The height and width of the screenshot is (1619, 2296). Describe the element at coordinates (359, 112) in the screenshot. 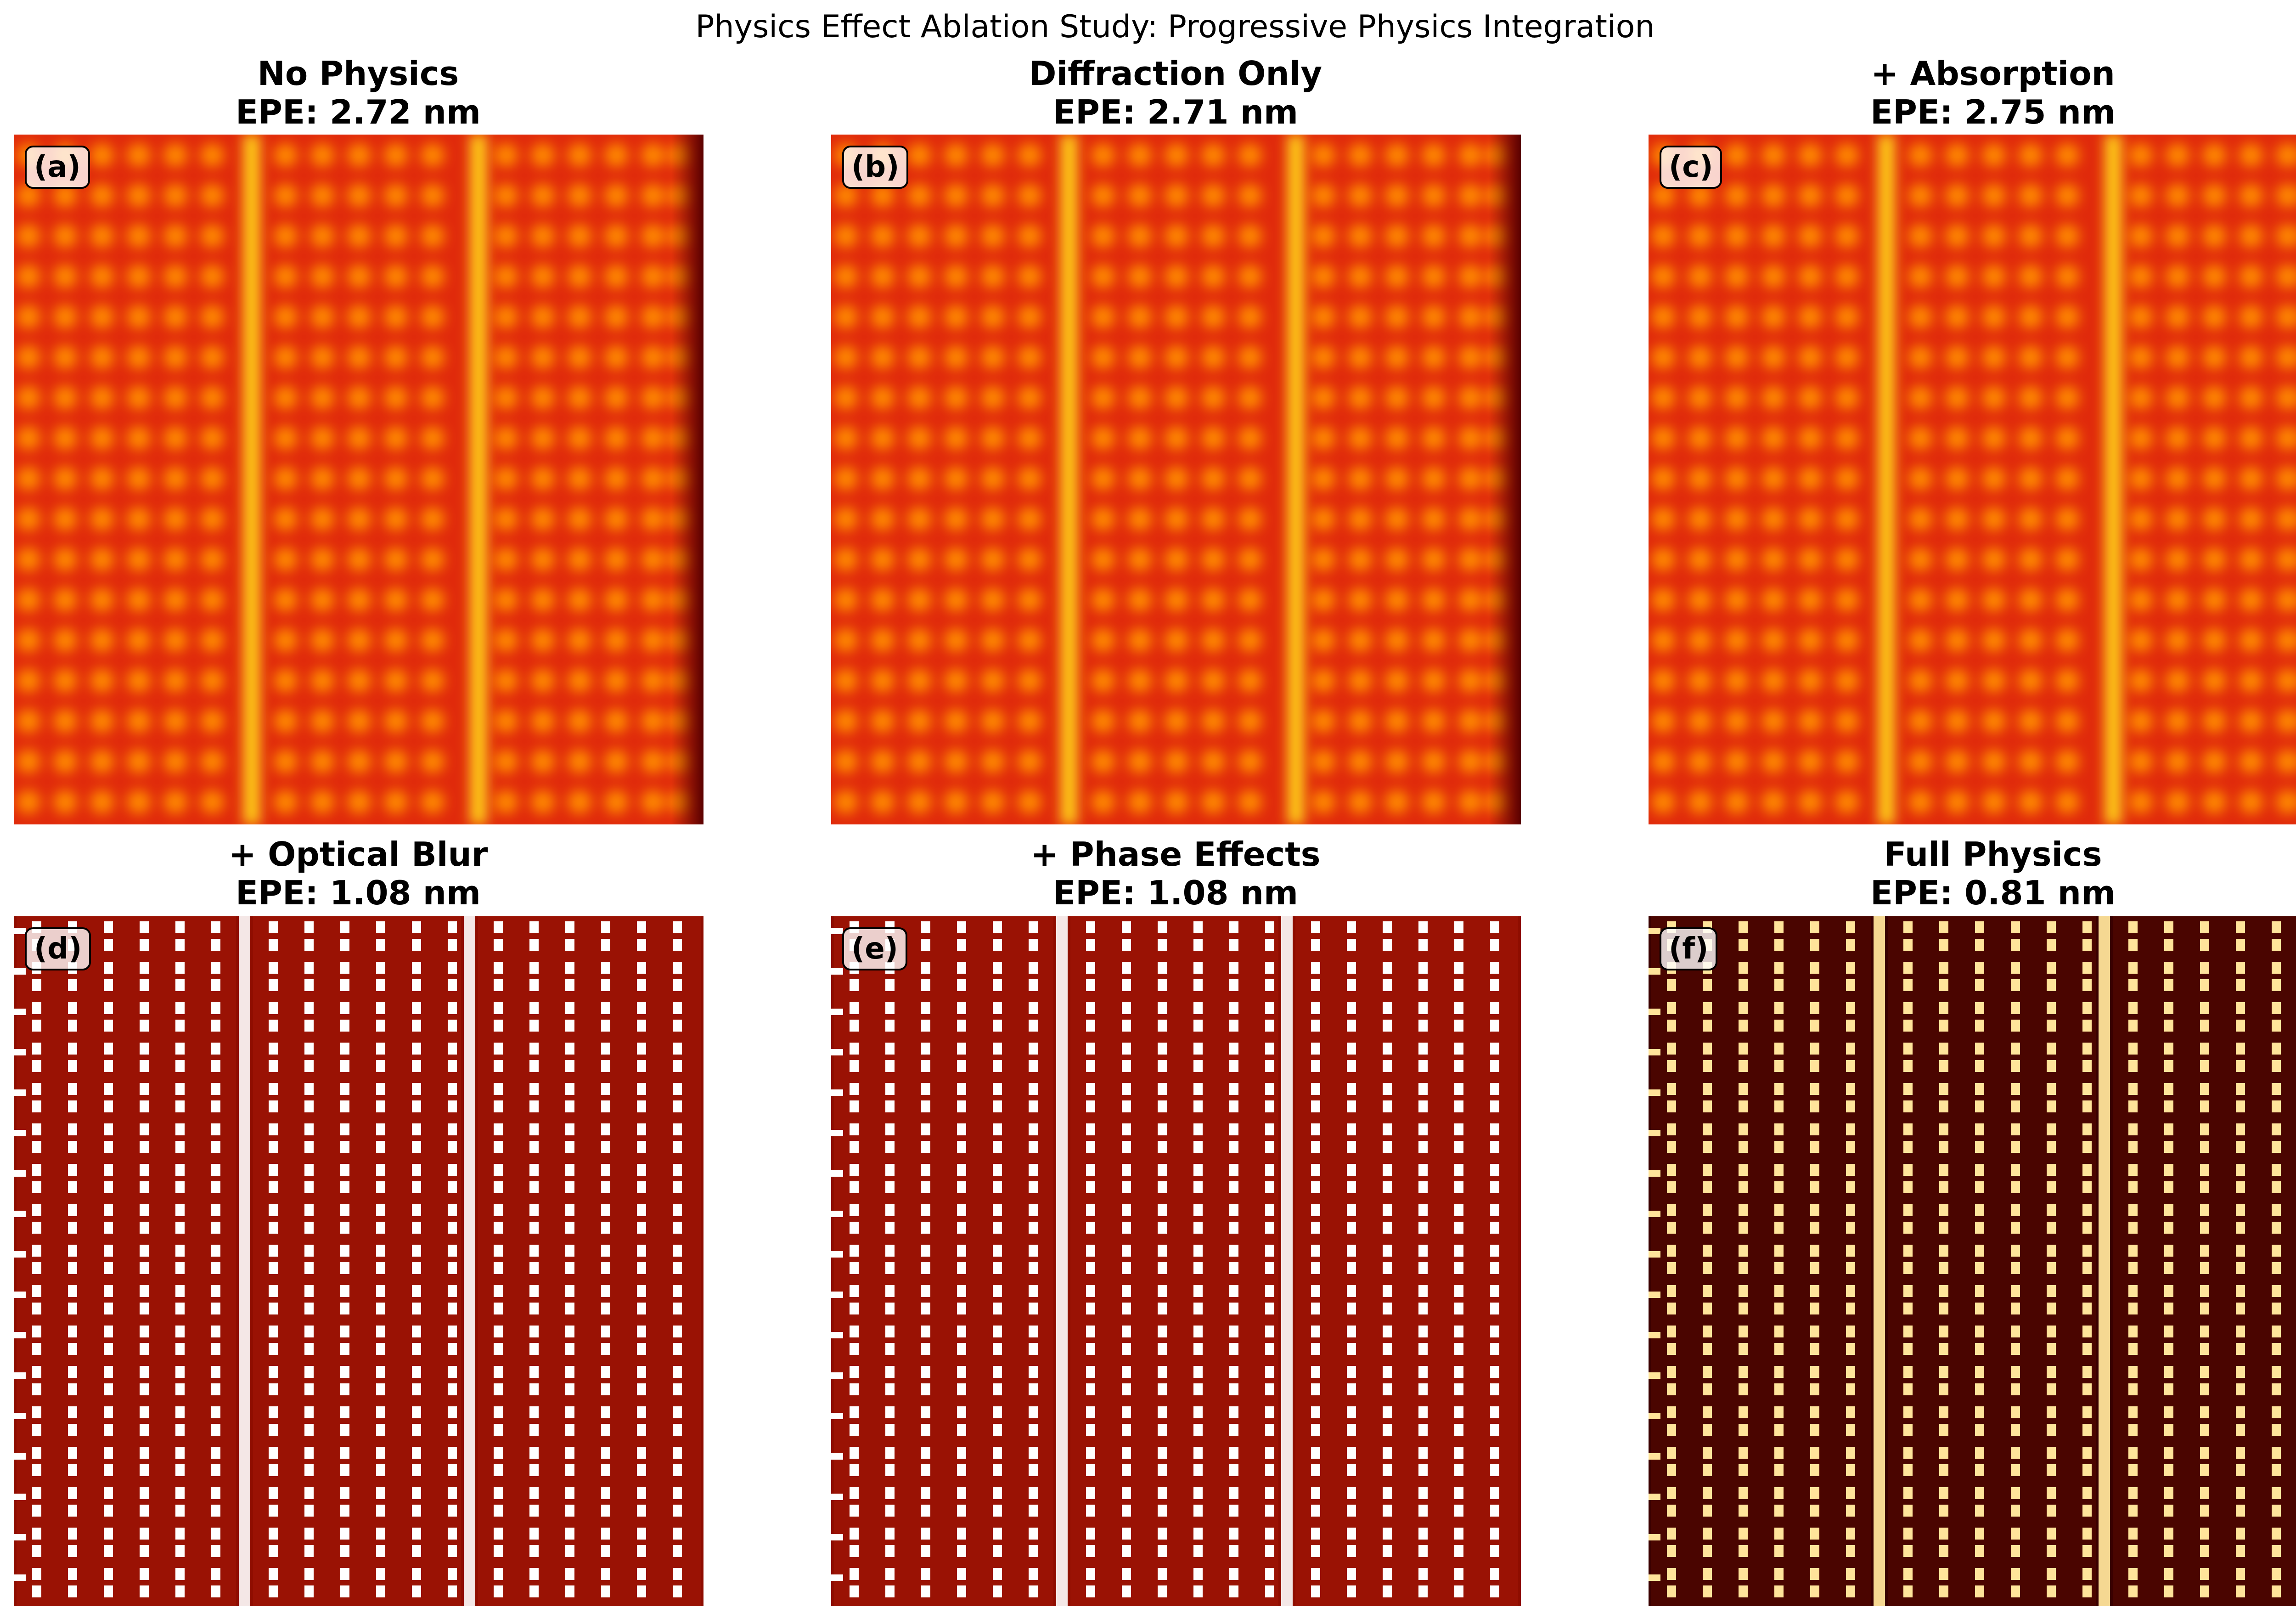

I see `panel-a-epe: EPE: 2.72 nm` at that location.